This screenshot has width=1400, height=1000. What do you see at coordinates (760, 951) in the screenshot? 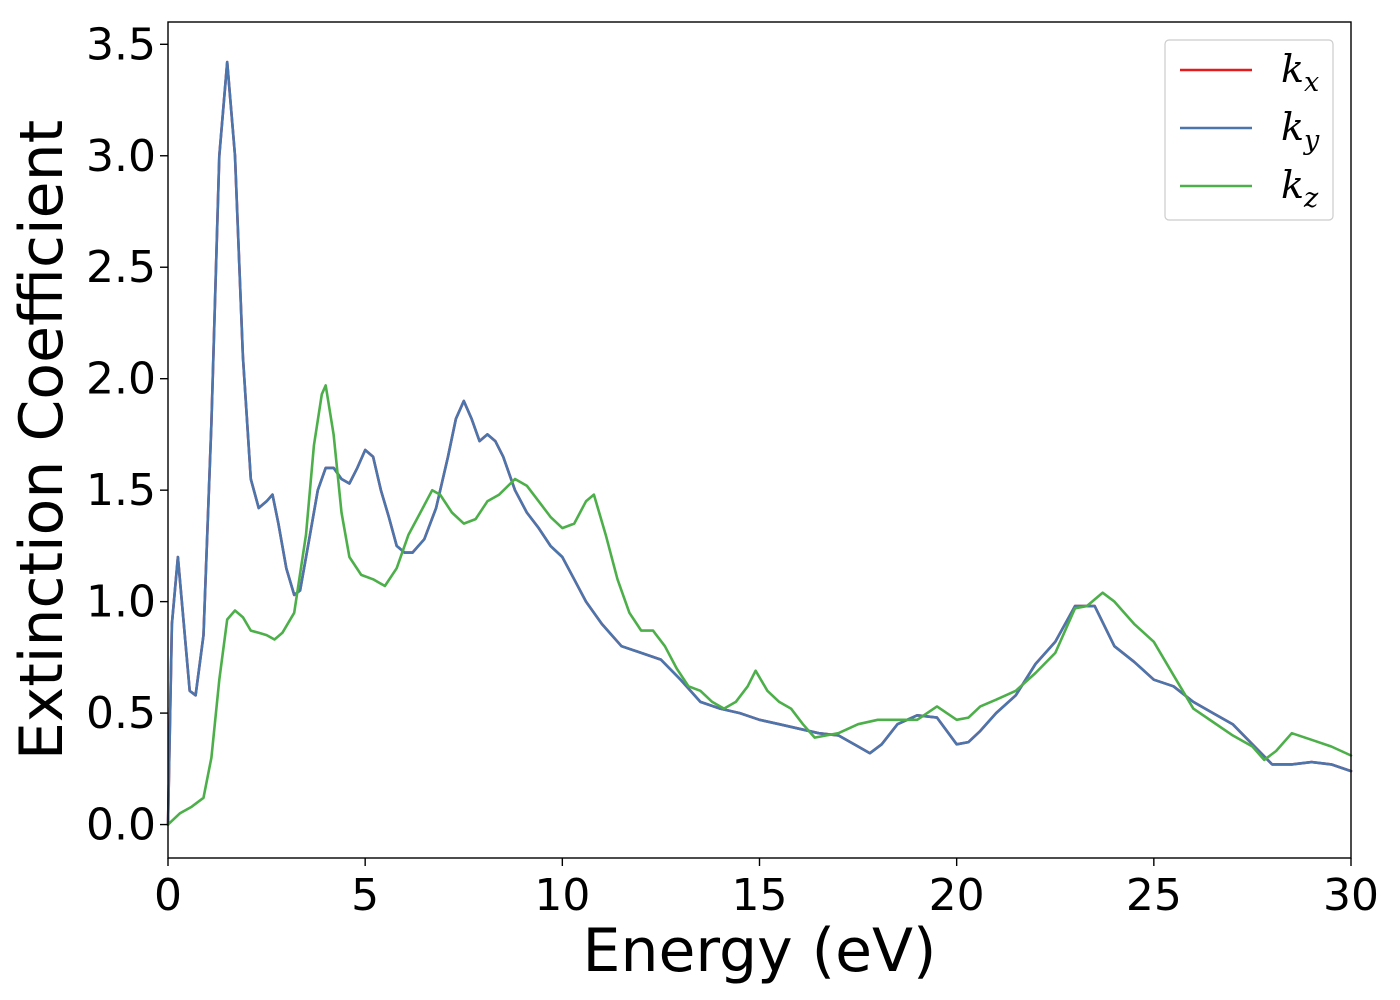
I see `x-axis-label: Energy (eV)` at bounding box center [760, 951].